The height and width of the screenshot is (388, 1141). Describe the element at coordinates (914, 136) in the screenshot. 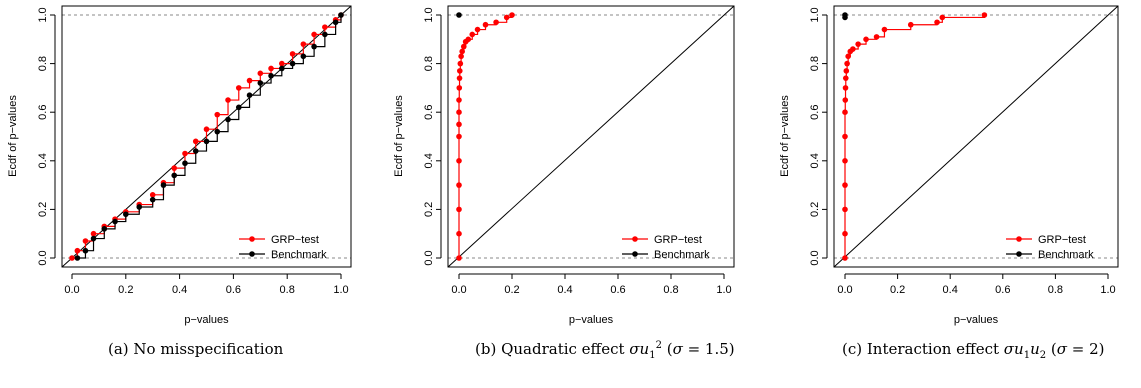

I see `panel-3-grp-line` at that location.